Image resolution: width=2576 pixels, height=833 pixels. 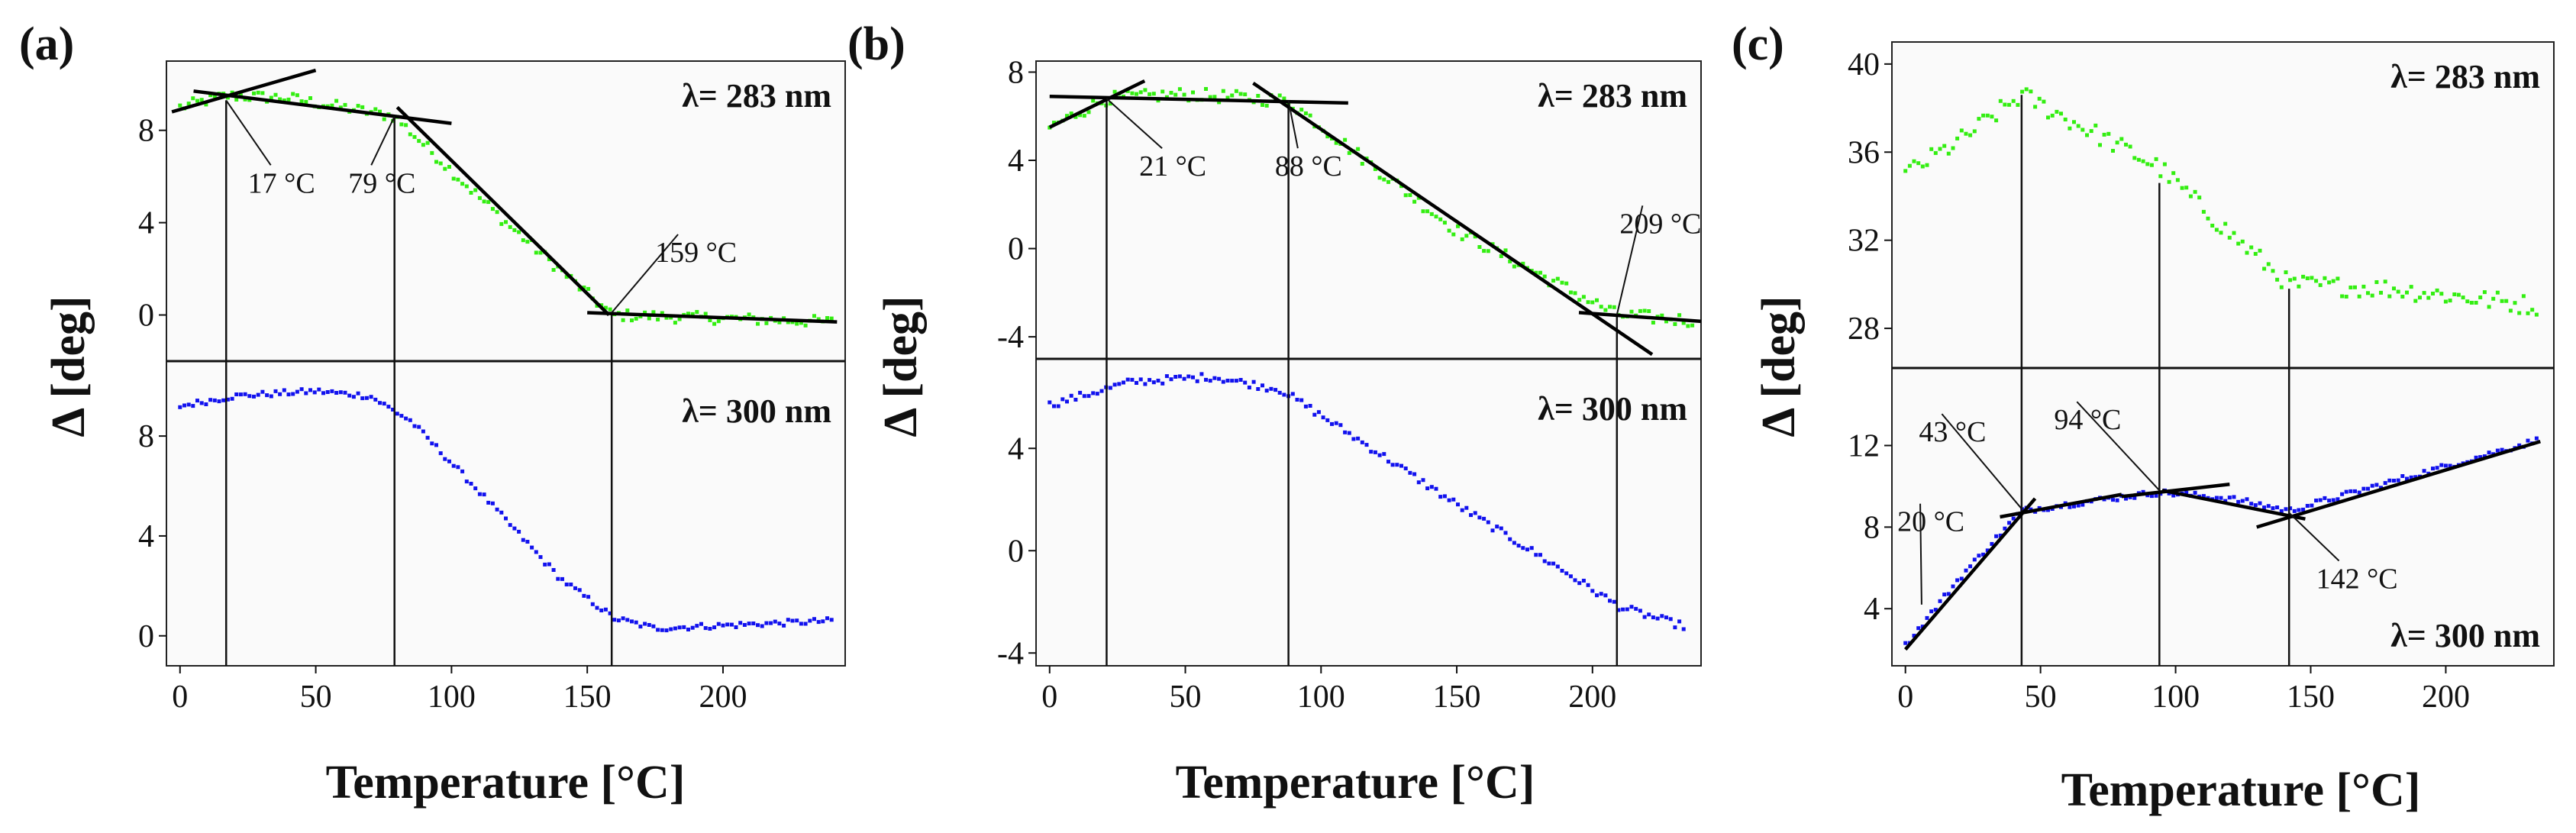 I want to click on y-tick-label: 4, so click(x=1016, y=449).